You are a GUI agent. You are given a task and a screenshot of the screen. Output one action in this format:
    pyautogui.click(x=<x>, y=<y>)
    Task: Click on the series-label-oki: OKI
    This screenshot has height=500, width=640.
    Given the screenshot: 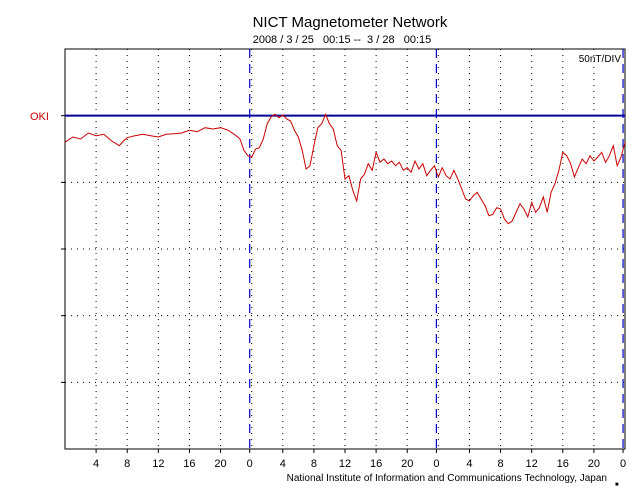 What is the action you would take?
    pyautogui.click(x=39, y=117)
    